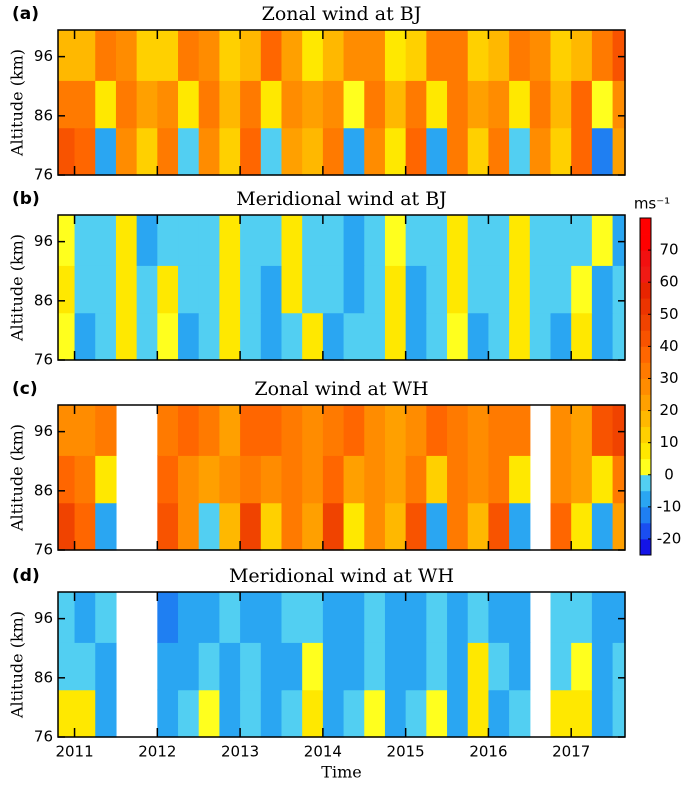  What do you see at coordinates (43, 737) in the screenshot?
I see `y-tick-label: 76` at bounding box center [43, 737].